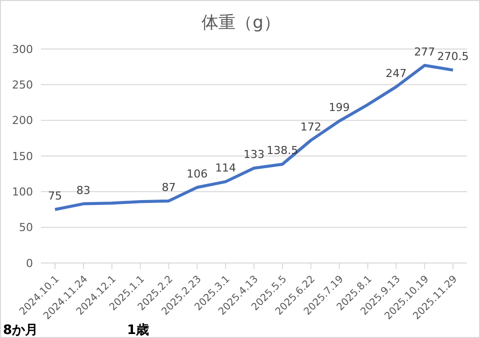 The width and height of the screenshot is (480, 338). What do you see at coordinates (22, 85) in the screenshot?
I see `y-tick-label: 250` at bounding box center [22, 85].